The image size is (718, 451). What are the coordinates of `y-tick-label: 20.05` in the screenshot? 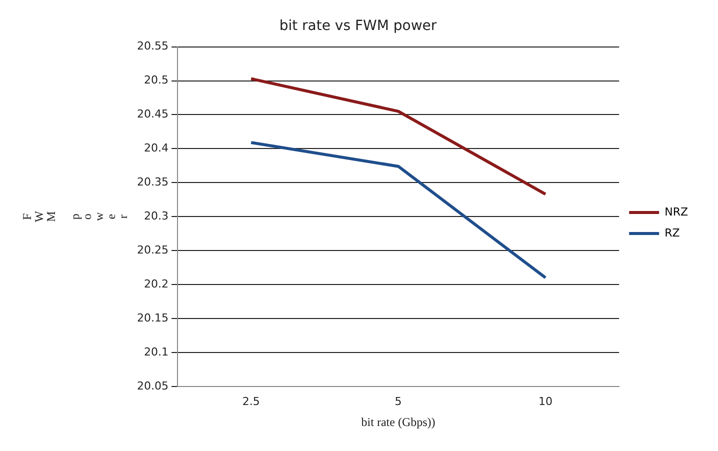 It's located at (152, 385).